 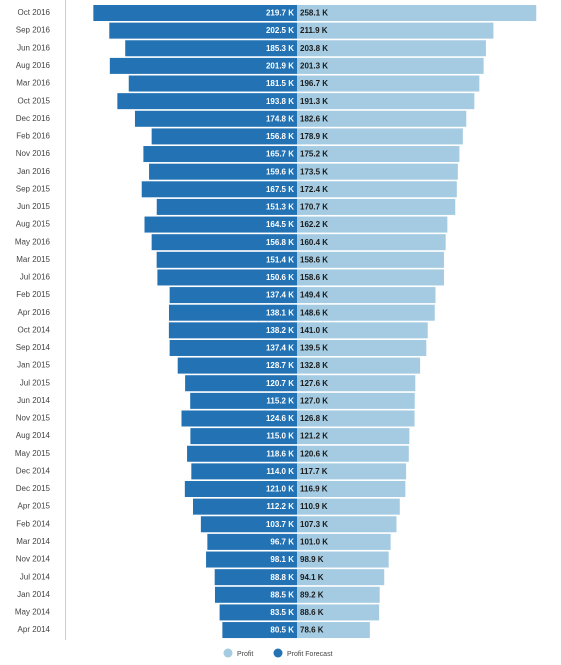 What do you see at coordinates (314, 224) in the screenshot?
I see `value-label: 162.2 K` at bounding box center [314, 224].